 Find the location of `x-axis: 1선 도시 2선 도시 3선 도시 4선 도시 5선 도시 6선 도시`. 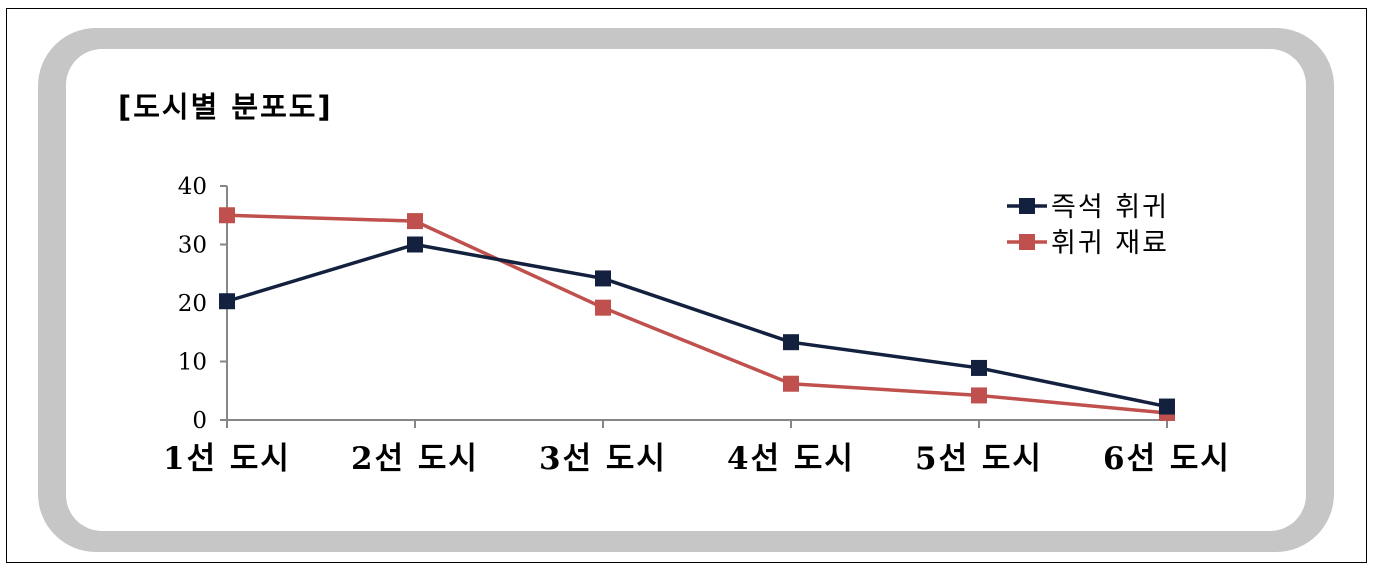

x-axis: 1선 도시 2선 도시 3선 도시 4선 도시 5선 도시 6선 도시 is located at coordinates (697, 448).